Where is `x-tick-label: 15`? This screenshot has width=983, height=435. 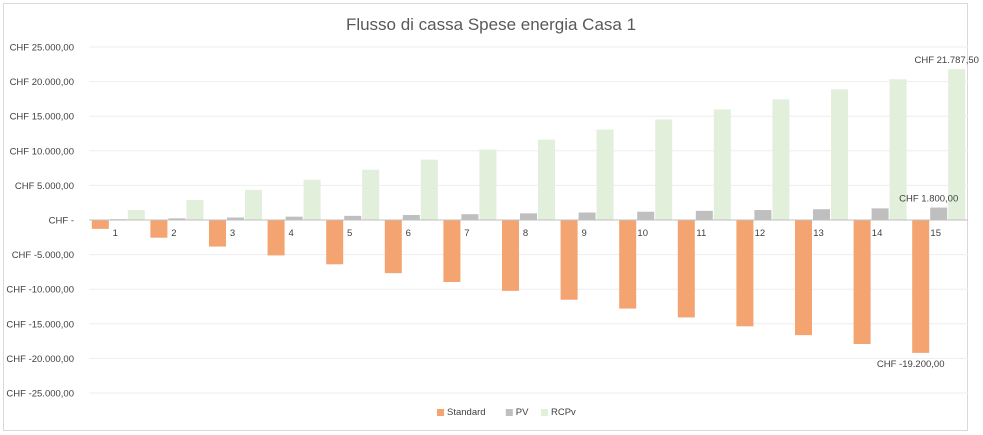 x-tick-label: 15 is located at coordinates (935, 233).